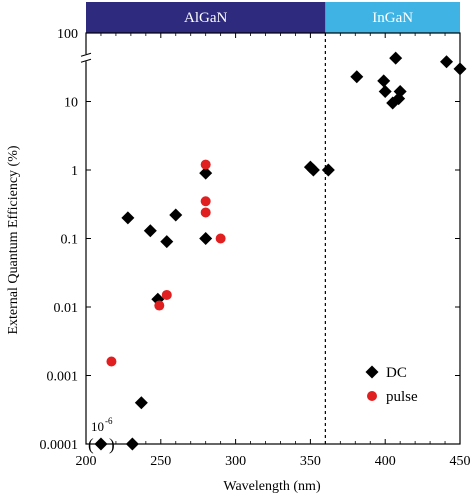 This screenshot has width=472, height=496. I want to click on x-tick-label-400: 400, so click(385, 461).